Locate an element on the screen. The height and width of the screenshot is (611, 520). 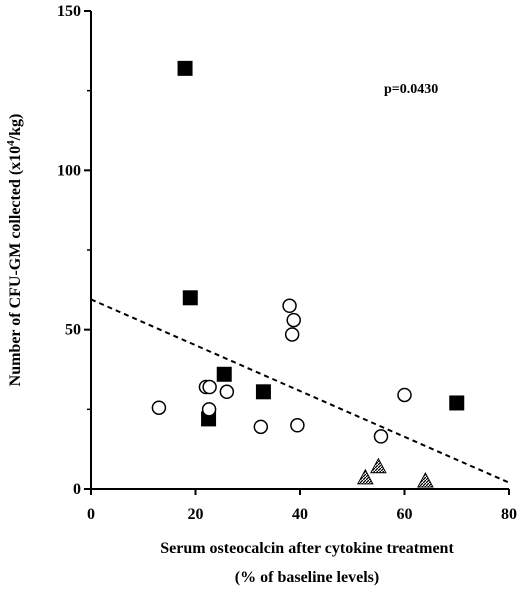
y-axis-label-end: /kg) is located at coordinates (15, 128).